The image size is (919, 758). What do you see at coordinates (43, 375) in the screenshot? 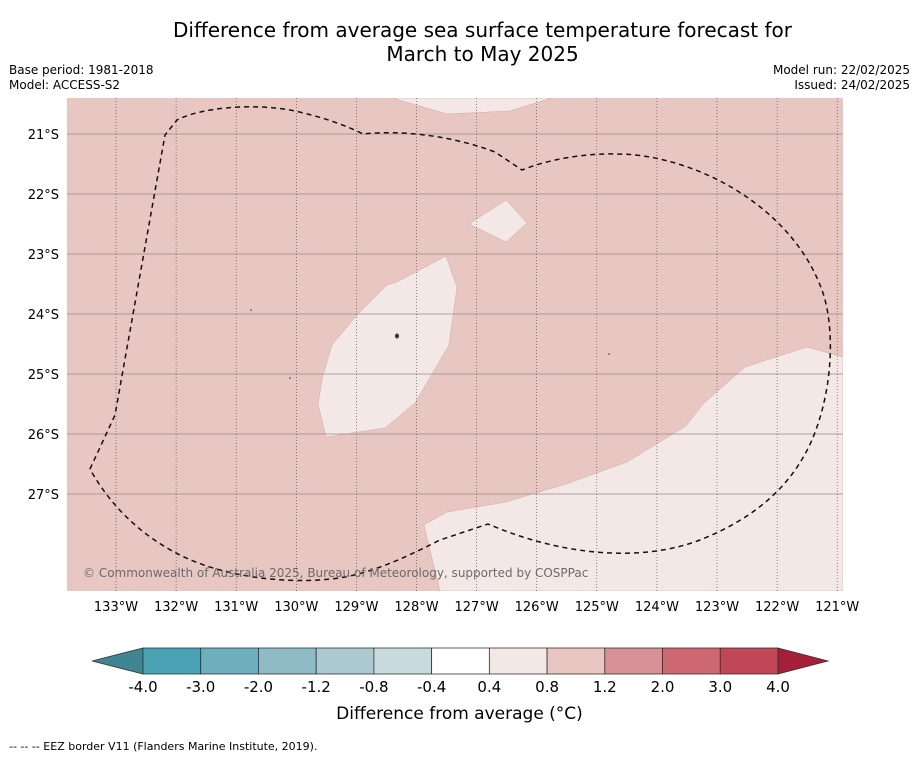
I see `latitude-label: 25°S` at bounding box center [43, 375].